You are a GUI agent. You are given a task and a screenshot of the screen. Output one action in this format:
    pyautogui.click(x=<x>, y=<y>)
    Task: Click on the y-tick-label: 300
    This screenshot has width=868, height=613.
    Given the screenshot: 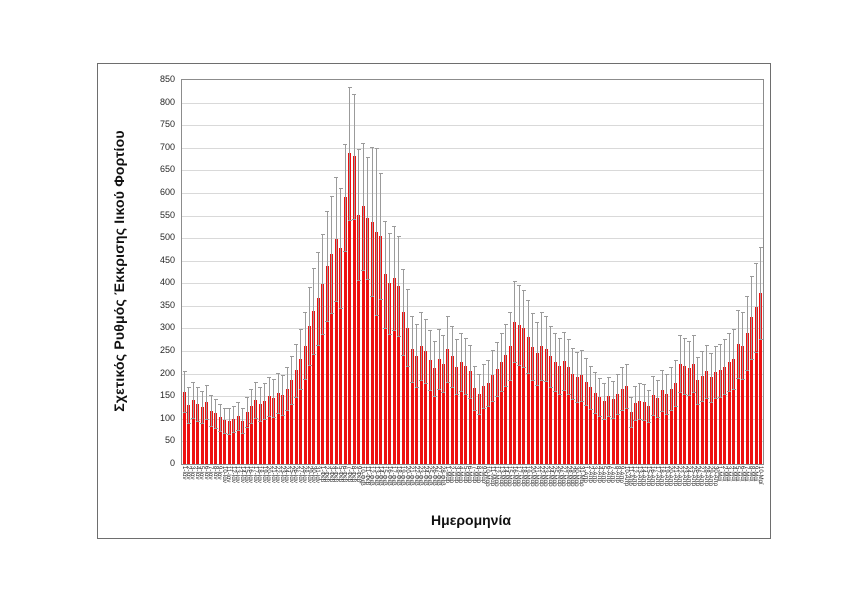 What is the action you would take?
    pyautogui.click(x=167, y=327)
    